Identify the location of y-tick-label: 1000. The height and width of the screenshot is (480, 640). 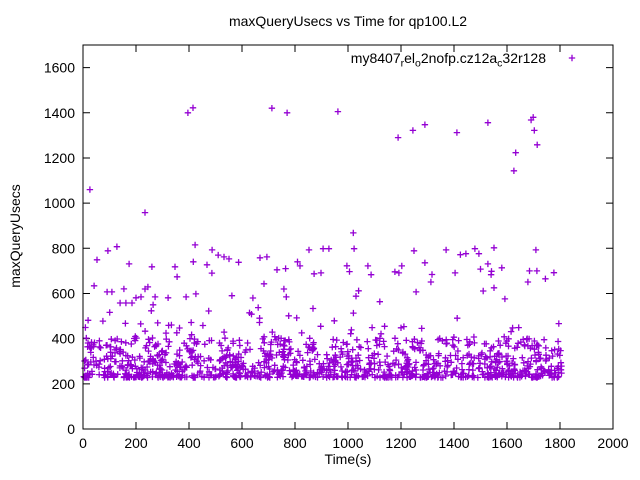
(59, 203).